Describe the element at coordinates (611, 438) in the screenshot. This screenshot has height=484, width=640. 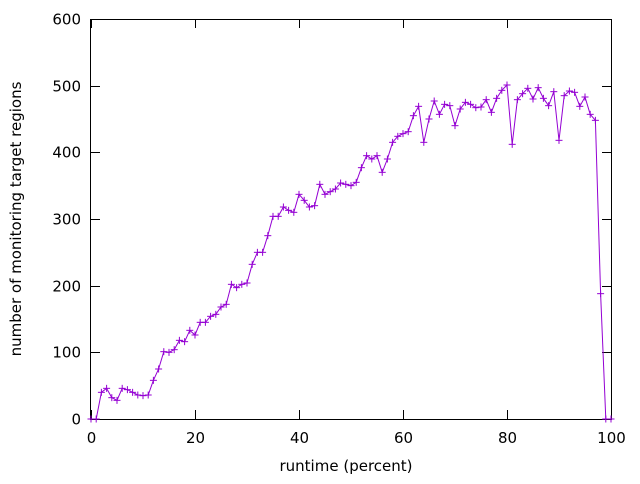
I see `x-tick-label: 100` at that location.